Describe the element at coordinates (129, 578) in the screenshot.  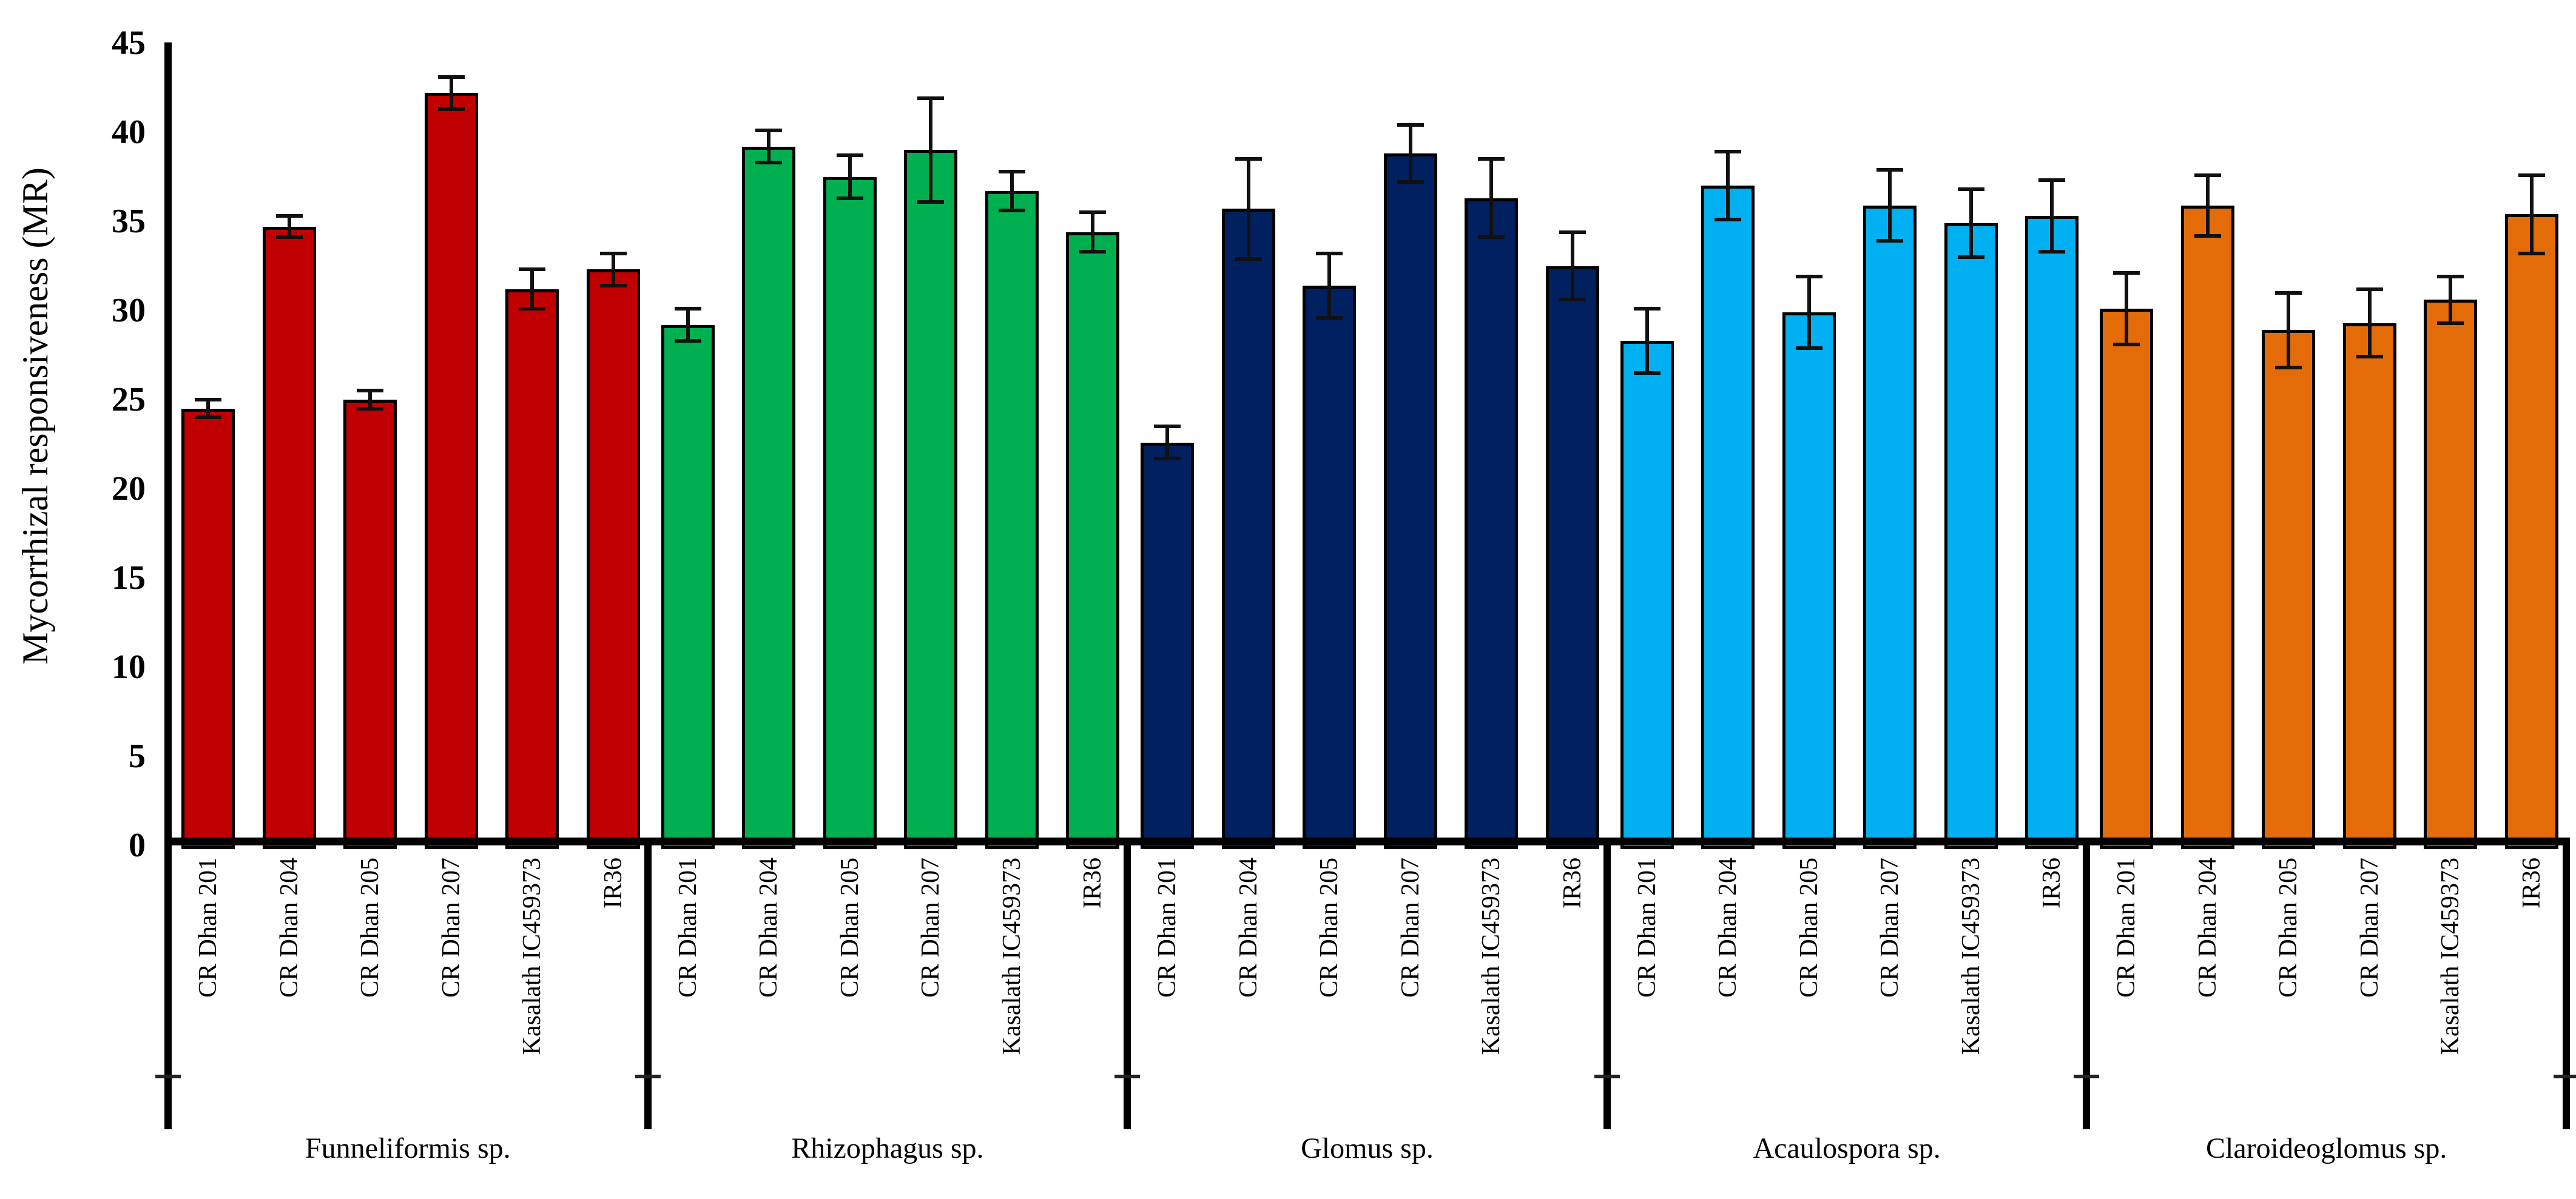
I see `y-tick-label: 15` at that location.